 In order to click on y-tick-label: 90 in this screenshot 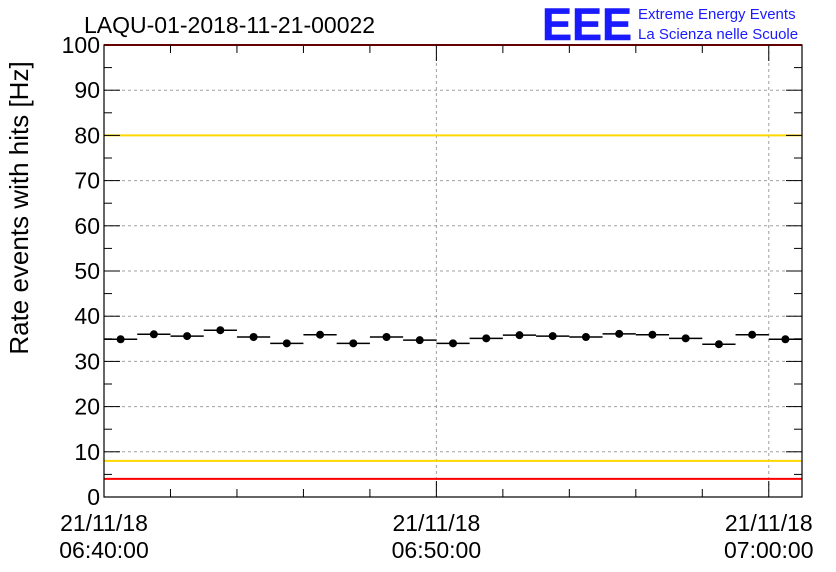, I will do `click(87, 90)`.